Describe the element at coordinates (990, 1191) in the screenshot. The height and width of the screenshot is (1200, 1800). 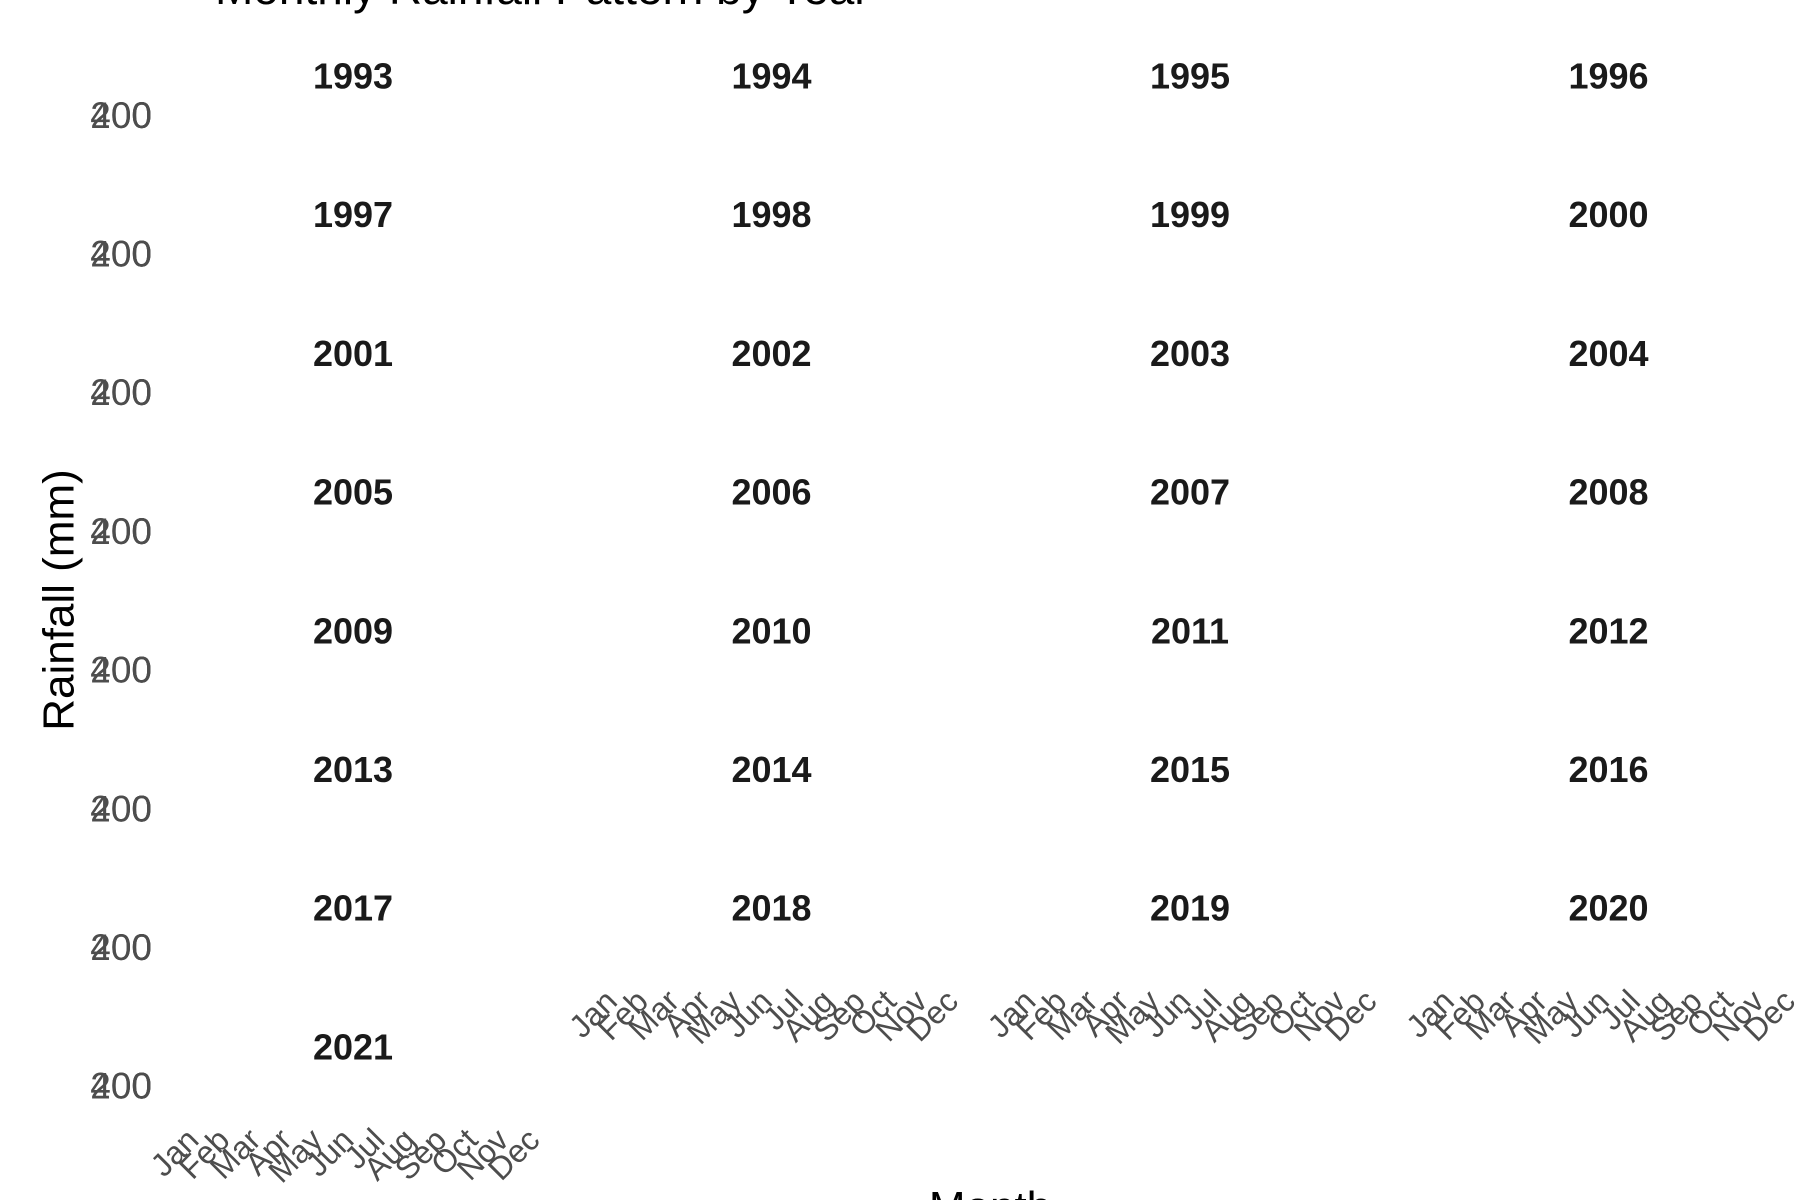
I see `x-axis-title: Month` at that location.